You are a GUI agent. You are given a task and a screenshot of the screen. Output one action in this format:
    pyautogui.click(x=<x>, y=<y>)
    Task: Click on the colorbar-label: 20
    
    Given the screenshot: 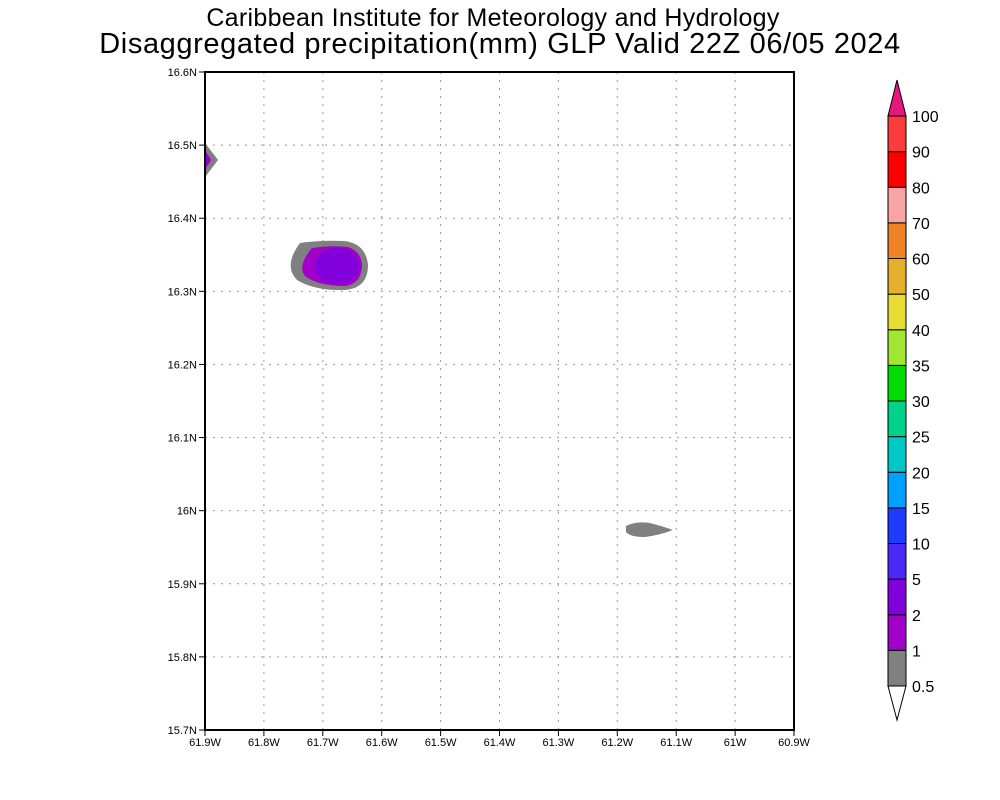 What is the action you would take?
    pyautogui.click(x=921, y=473)
    